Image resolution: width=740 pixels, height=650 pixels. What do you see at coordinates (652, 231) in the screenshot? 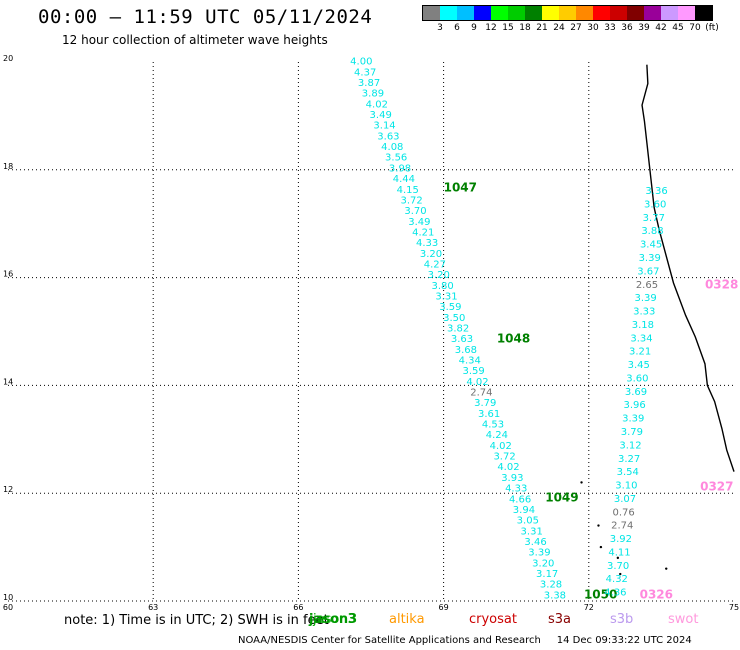
I see `wave-height-value: 3.88` at bounding box center [652, 231].